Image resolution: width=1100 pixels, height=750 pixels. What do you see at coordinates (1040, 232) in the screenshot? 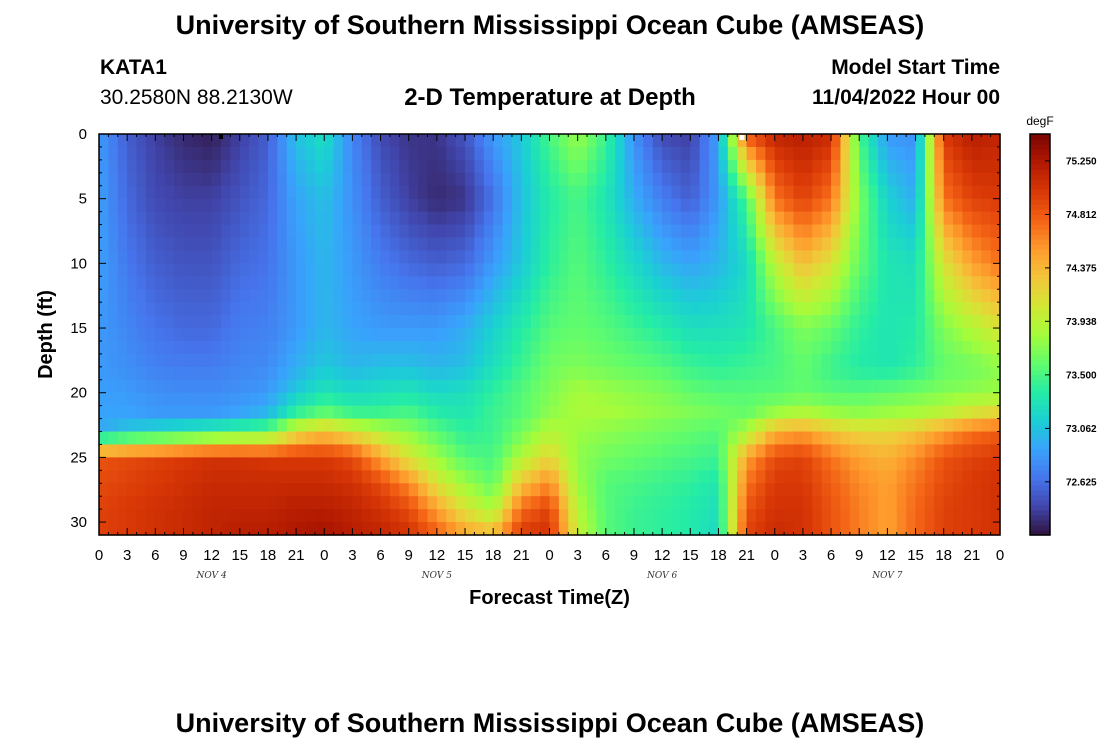
I see `colorbar-swatch` at bounding box center [1040, 232].